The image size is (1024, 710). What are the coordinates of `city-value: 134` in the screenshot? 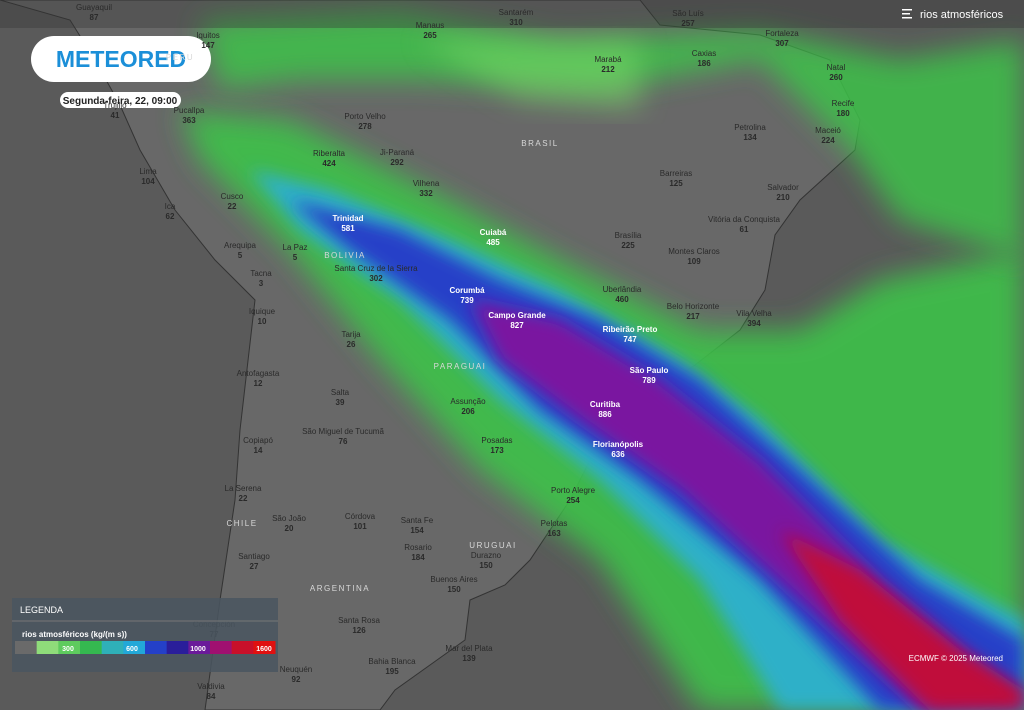 It's located at (750, 137).